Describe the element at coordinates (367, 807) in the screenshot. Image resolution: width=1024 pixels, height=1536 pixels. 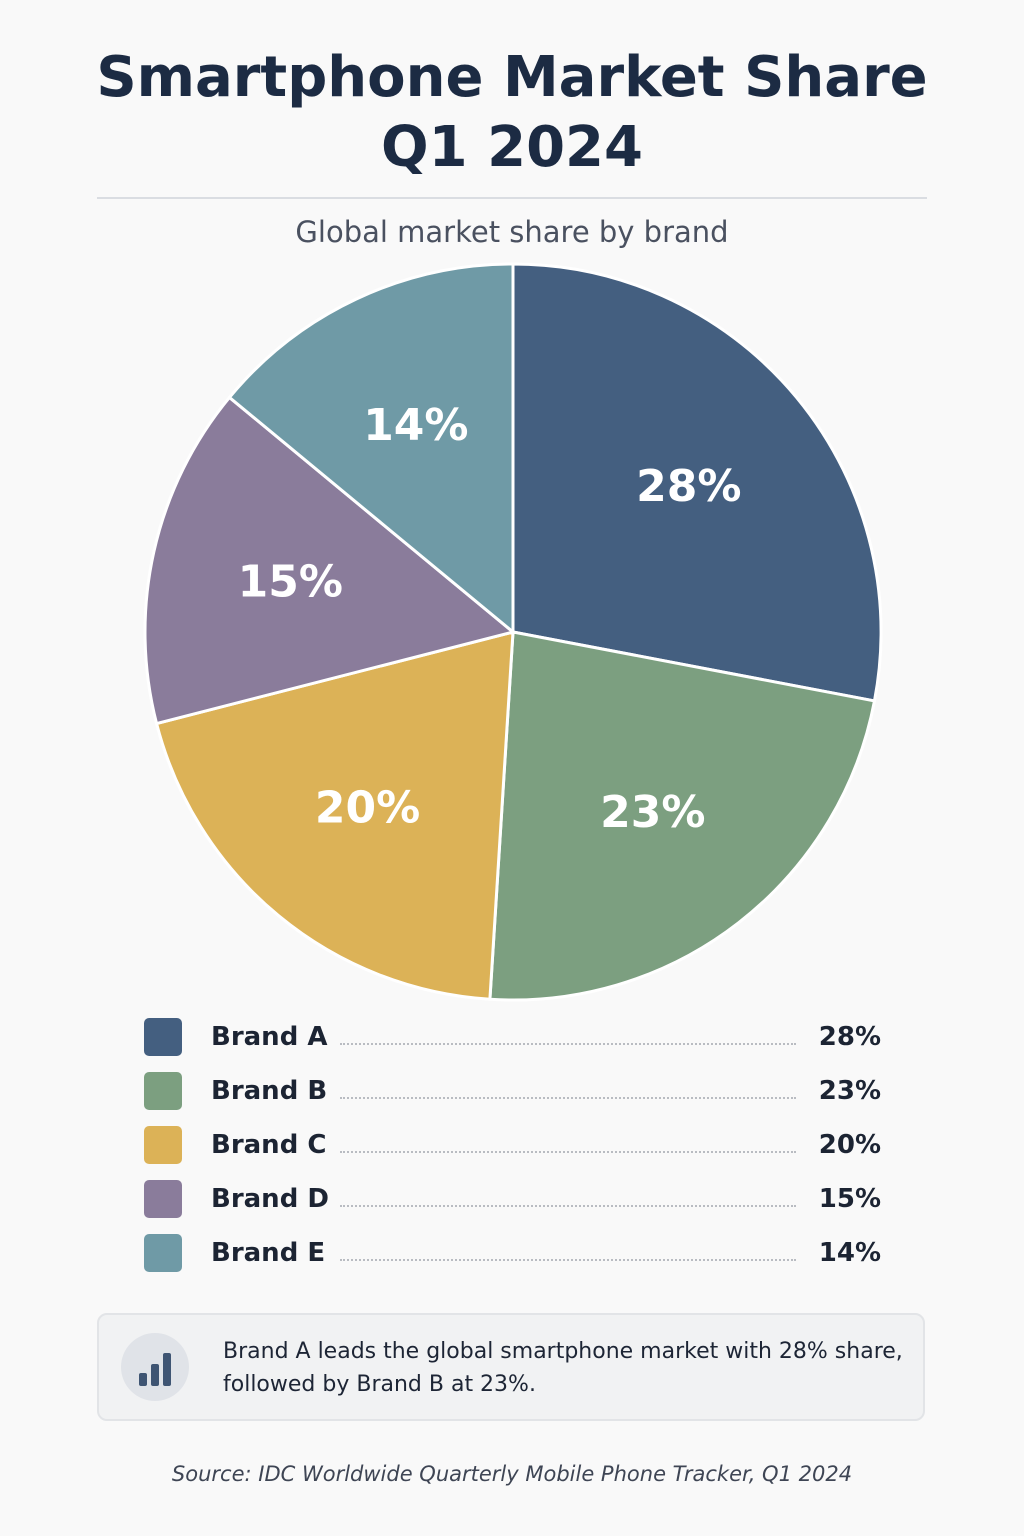
I see `slice-value-label: 20%` at that location.